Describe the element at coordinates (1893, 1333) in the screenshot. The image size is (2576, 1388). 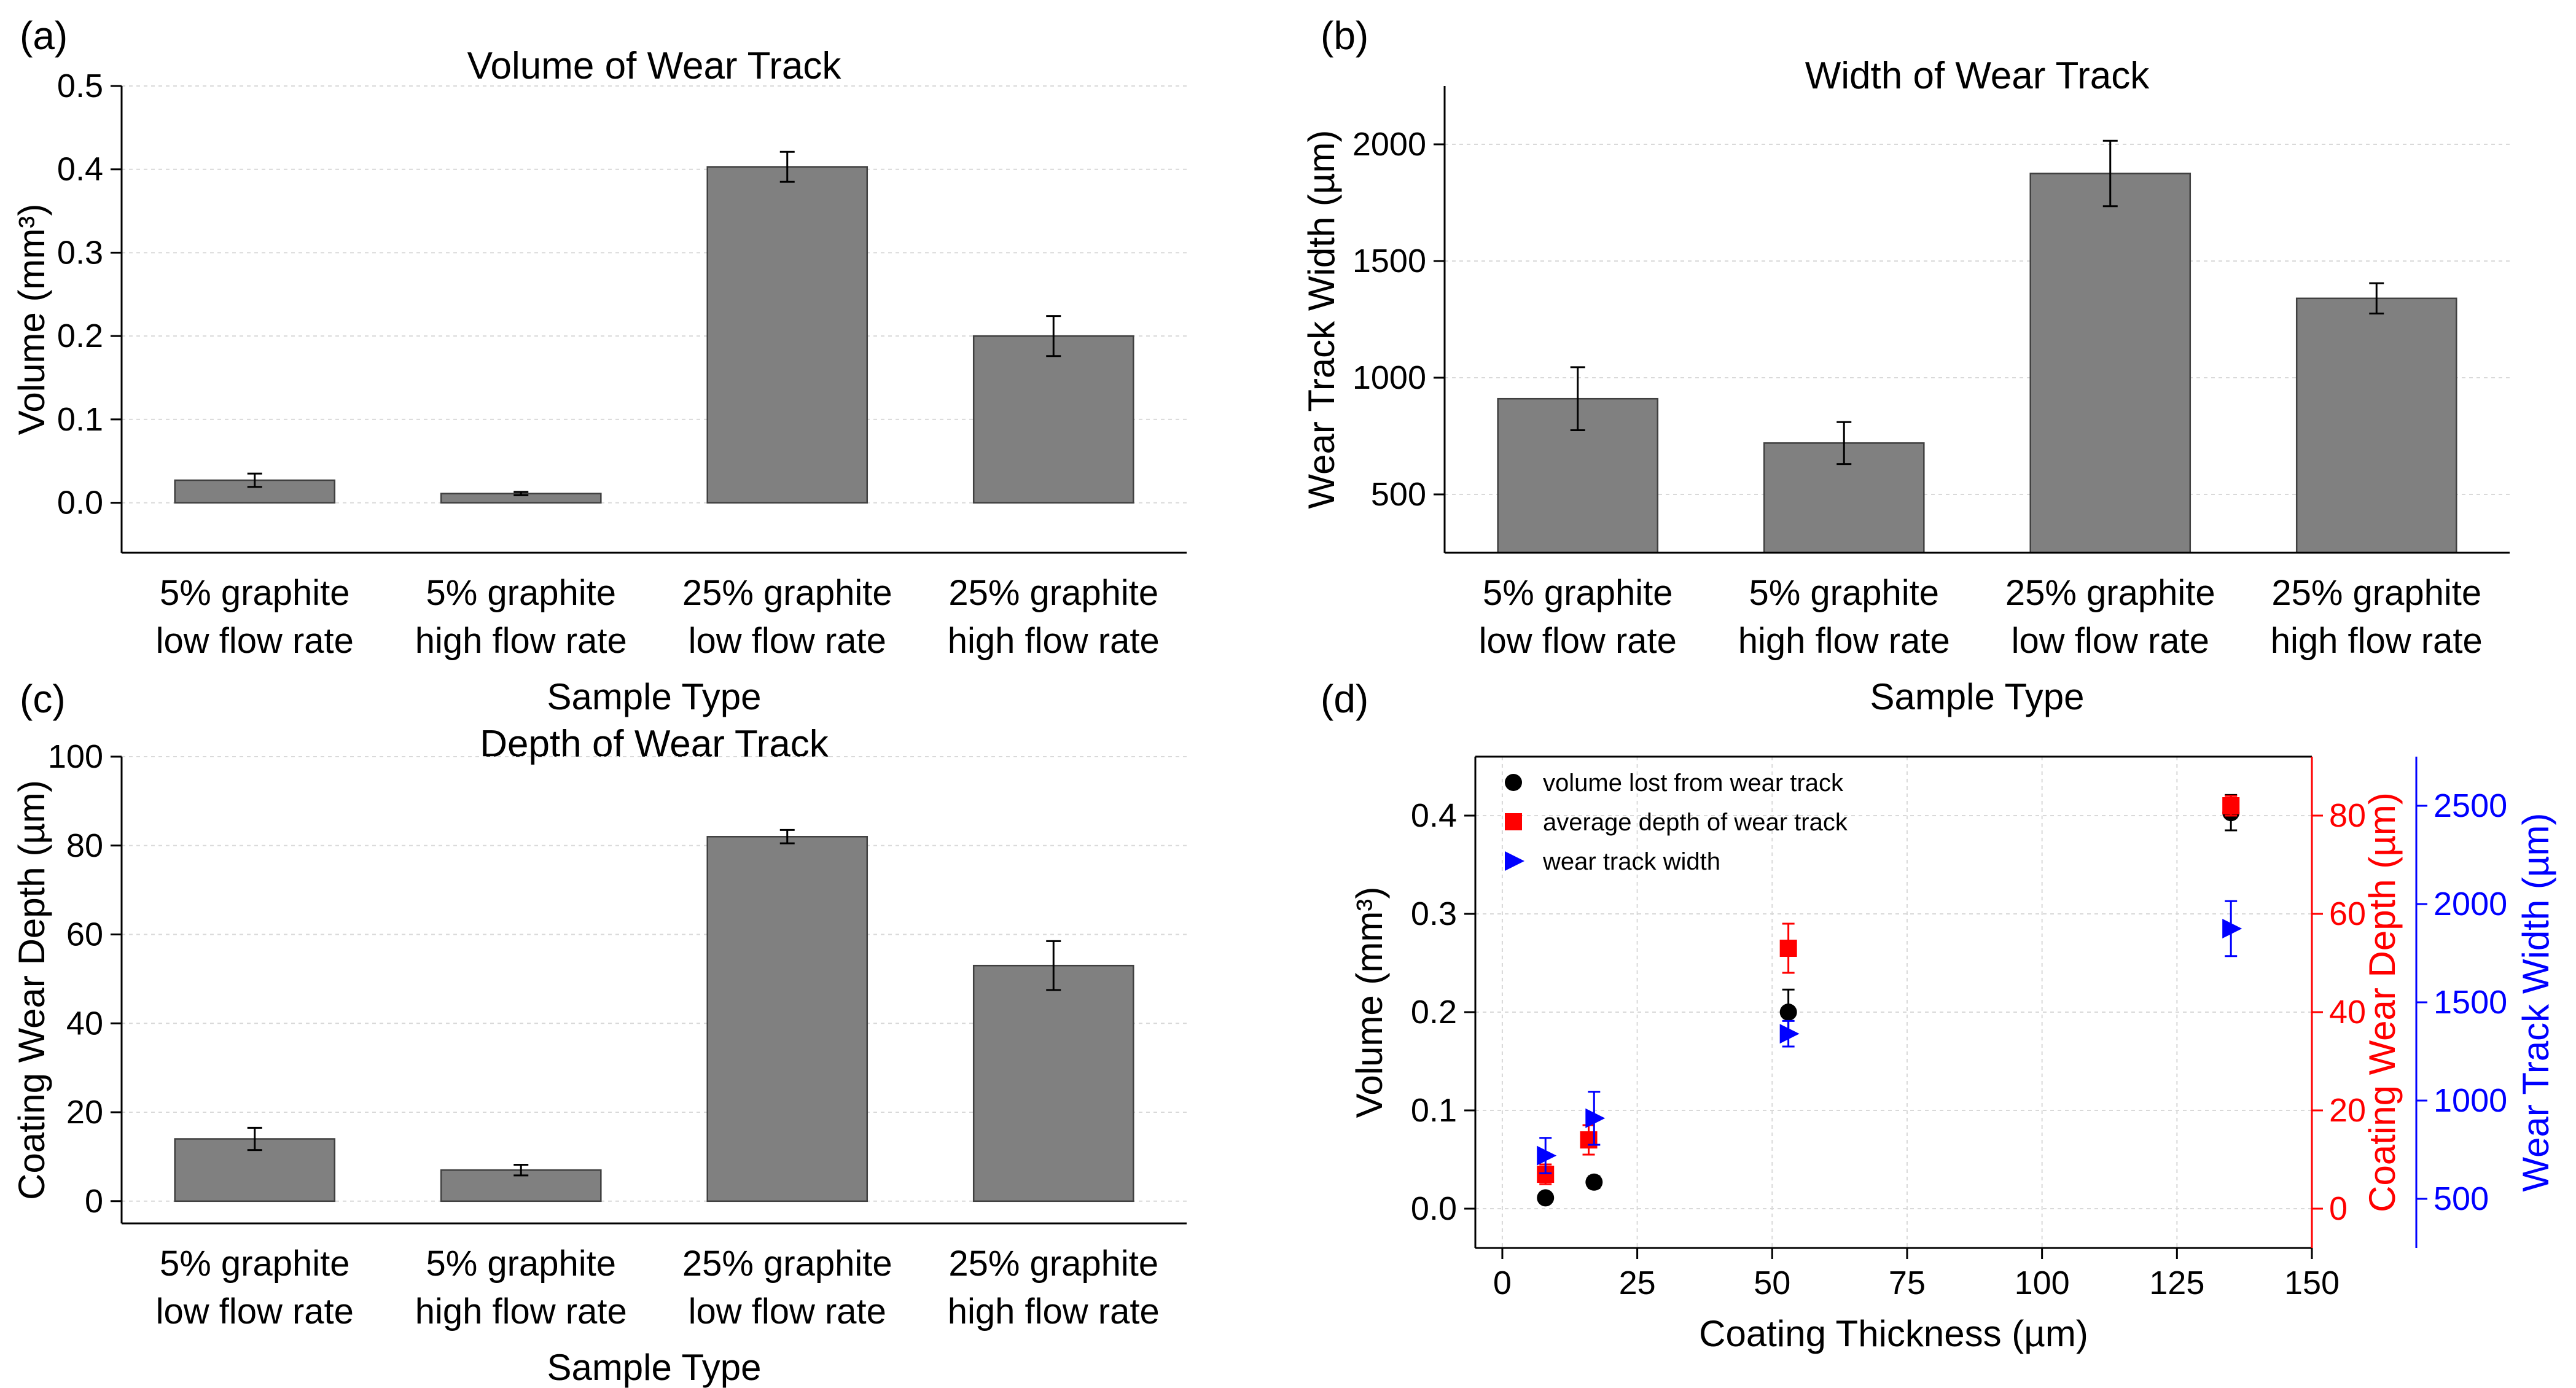
I see `x-axis-label: Coating Thickness (µm)` at that location.